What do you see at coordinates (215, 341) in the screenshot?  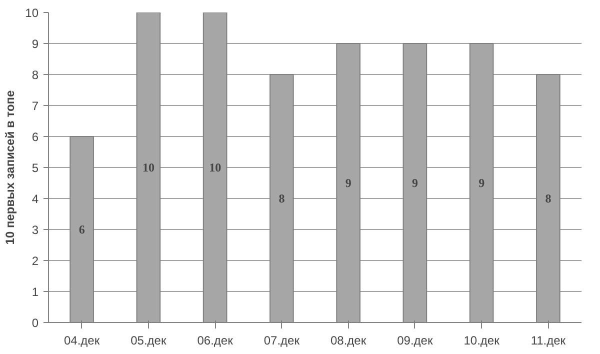 I see `x-tick-label: 06.дек` at bounding box center [215, 341].